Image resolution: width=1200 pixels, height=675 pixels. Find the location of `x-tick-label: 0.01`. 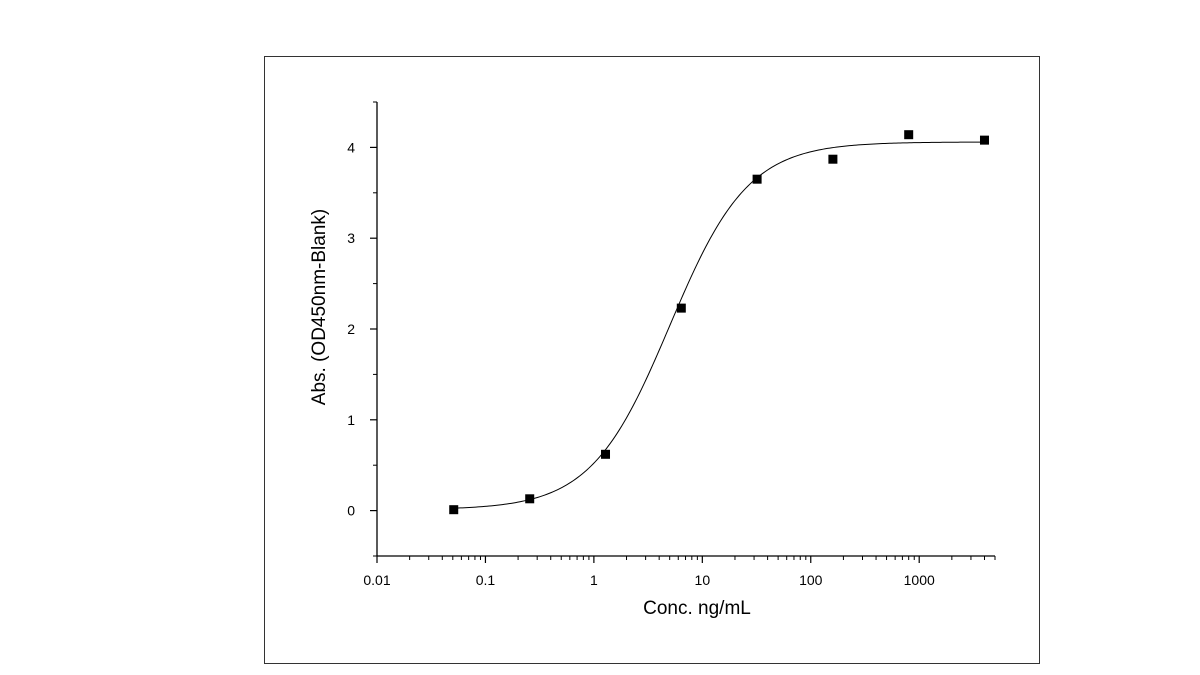

x-tick-label: 0.01 is located at coordinates (376, 580).